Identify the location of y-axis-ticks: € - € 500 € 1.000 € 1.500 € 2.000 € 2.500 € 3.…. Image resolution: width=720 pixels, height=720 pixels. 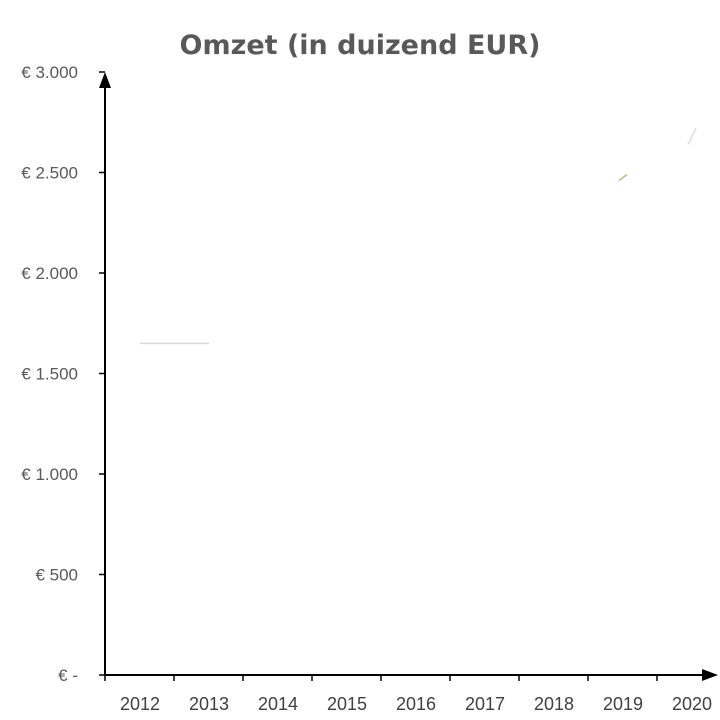
(63, 374).